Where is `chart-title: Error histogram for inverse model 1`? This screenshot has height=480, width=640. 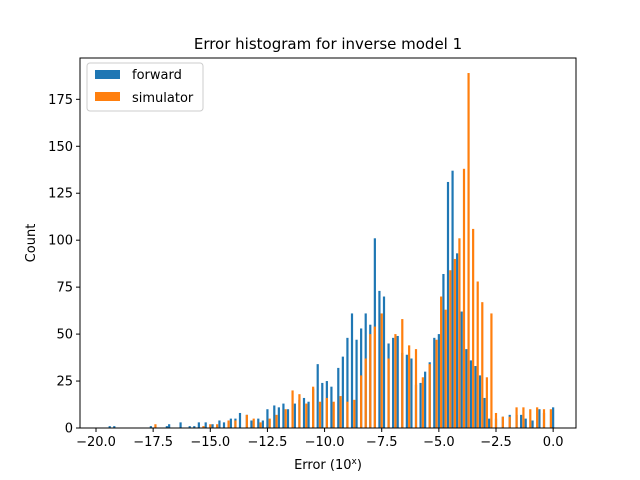 chart-title: Error histogram for inverse model 1 is located at coordinates (328, 44).